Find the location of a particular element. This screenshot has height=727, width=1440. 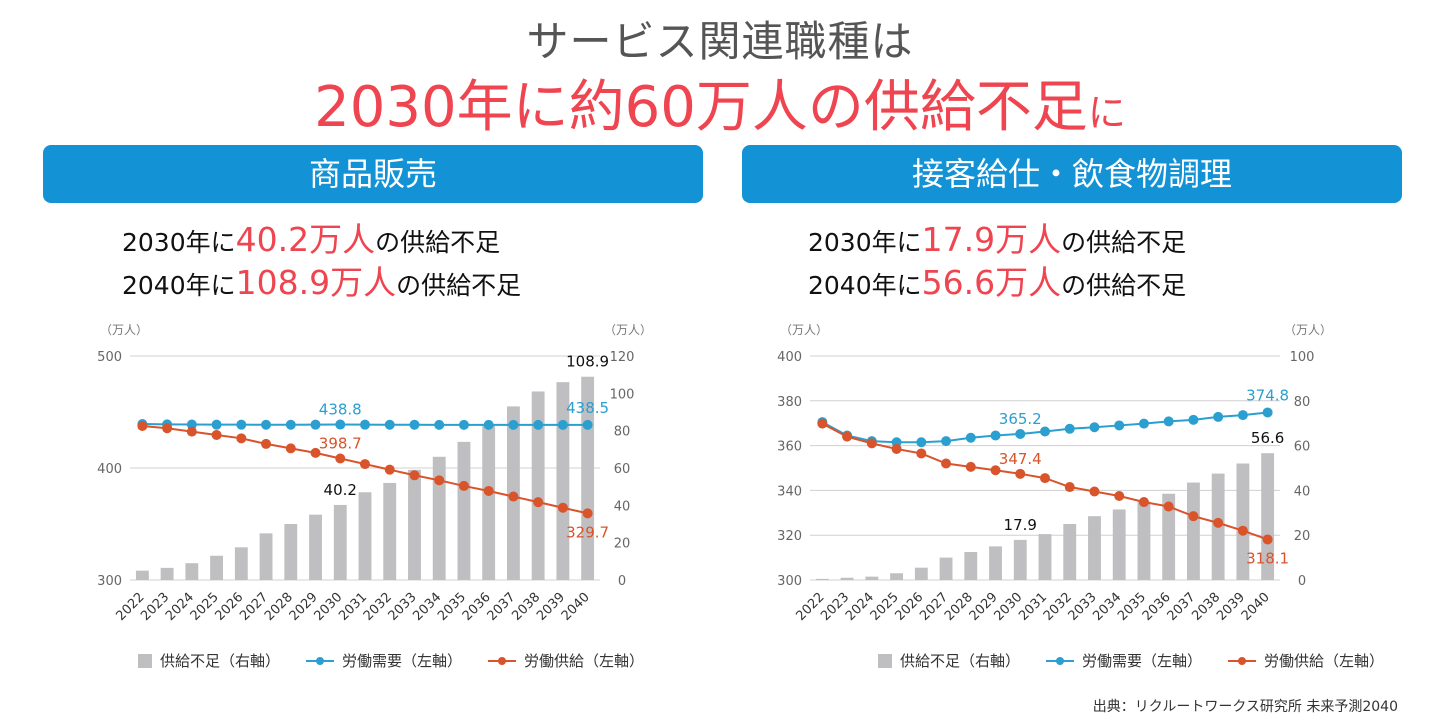

data-label: 347.4 is located at coordinates (1020, 459).